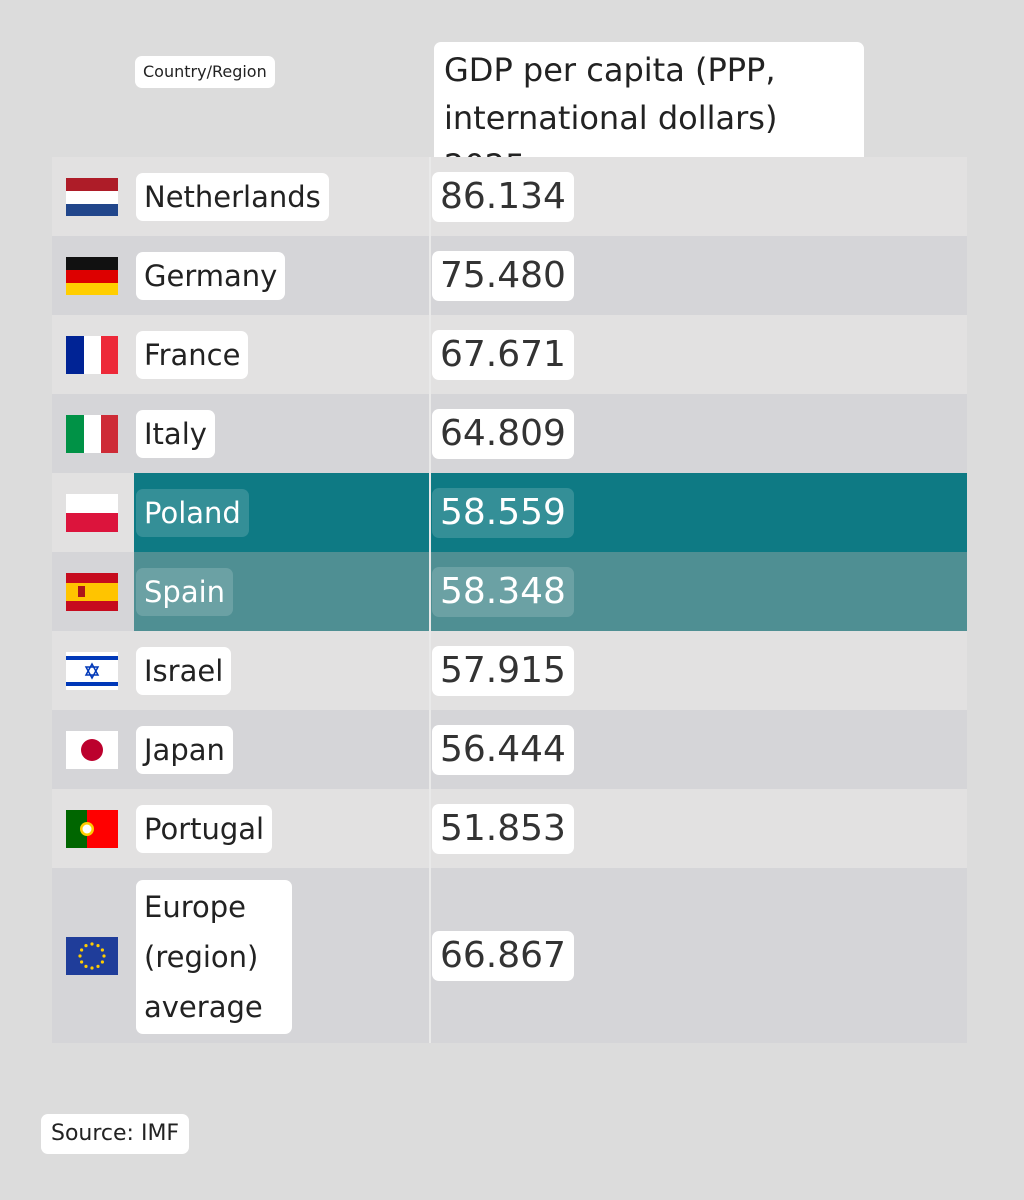 This screenshot has height=1200, width=1024. I want to click on gdp-value: 75.480, so click(503, 275).